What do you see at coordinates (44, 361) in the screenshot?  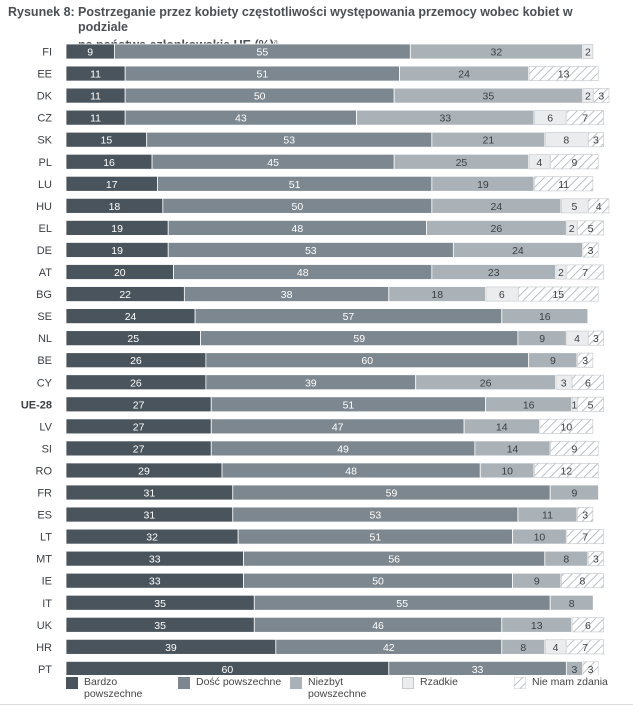 I see `category-label-be: BE` at bounding box center [44, 361].